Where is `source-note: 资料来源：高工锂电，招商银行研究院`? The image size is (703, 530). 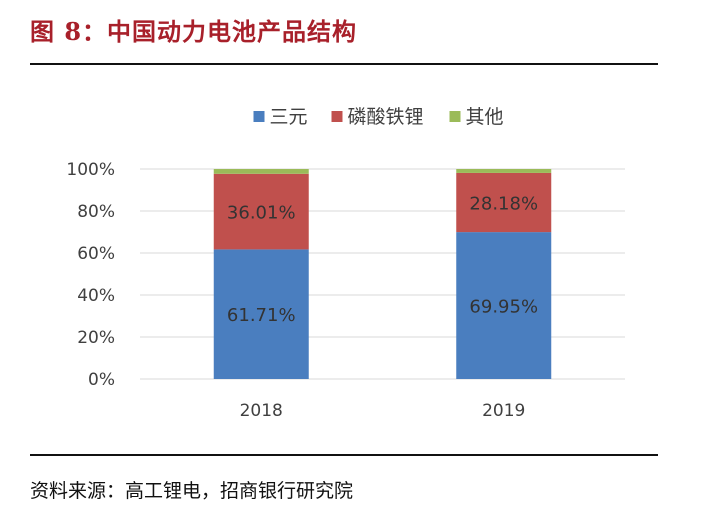 source-note: 资料来源：高工锂电，招商银行研究院 is located at coordinates (192, 491).